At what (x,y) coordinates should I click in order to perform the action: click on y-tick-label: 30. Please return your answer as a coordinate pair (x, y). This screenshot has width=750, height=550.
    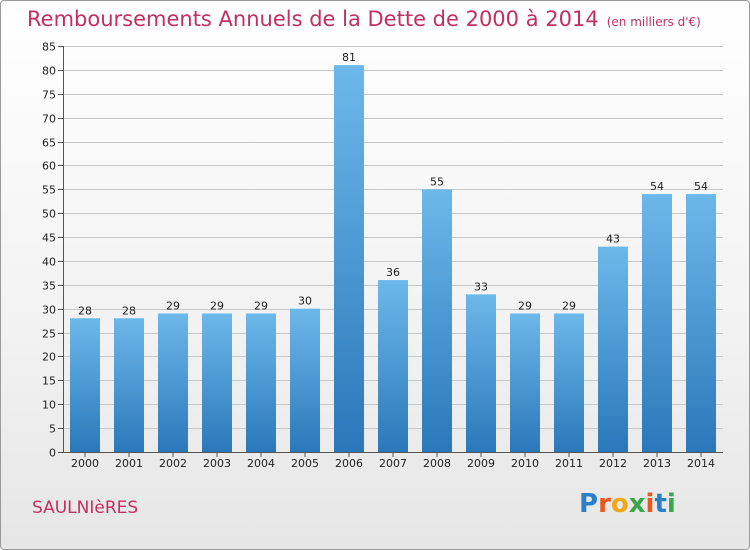
    Looking at the image, I should click on (49, 310).